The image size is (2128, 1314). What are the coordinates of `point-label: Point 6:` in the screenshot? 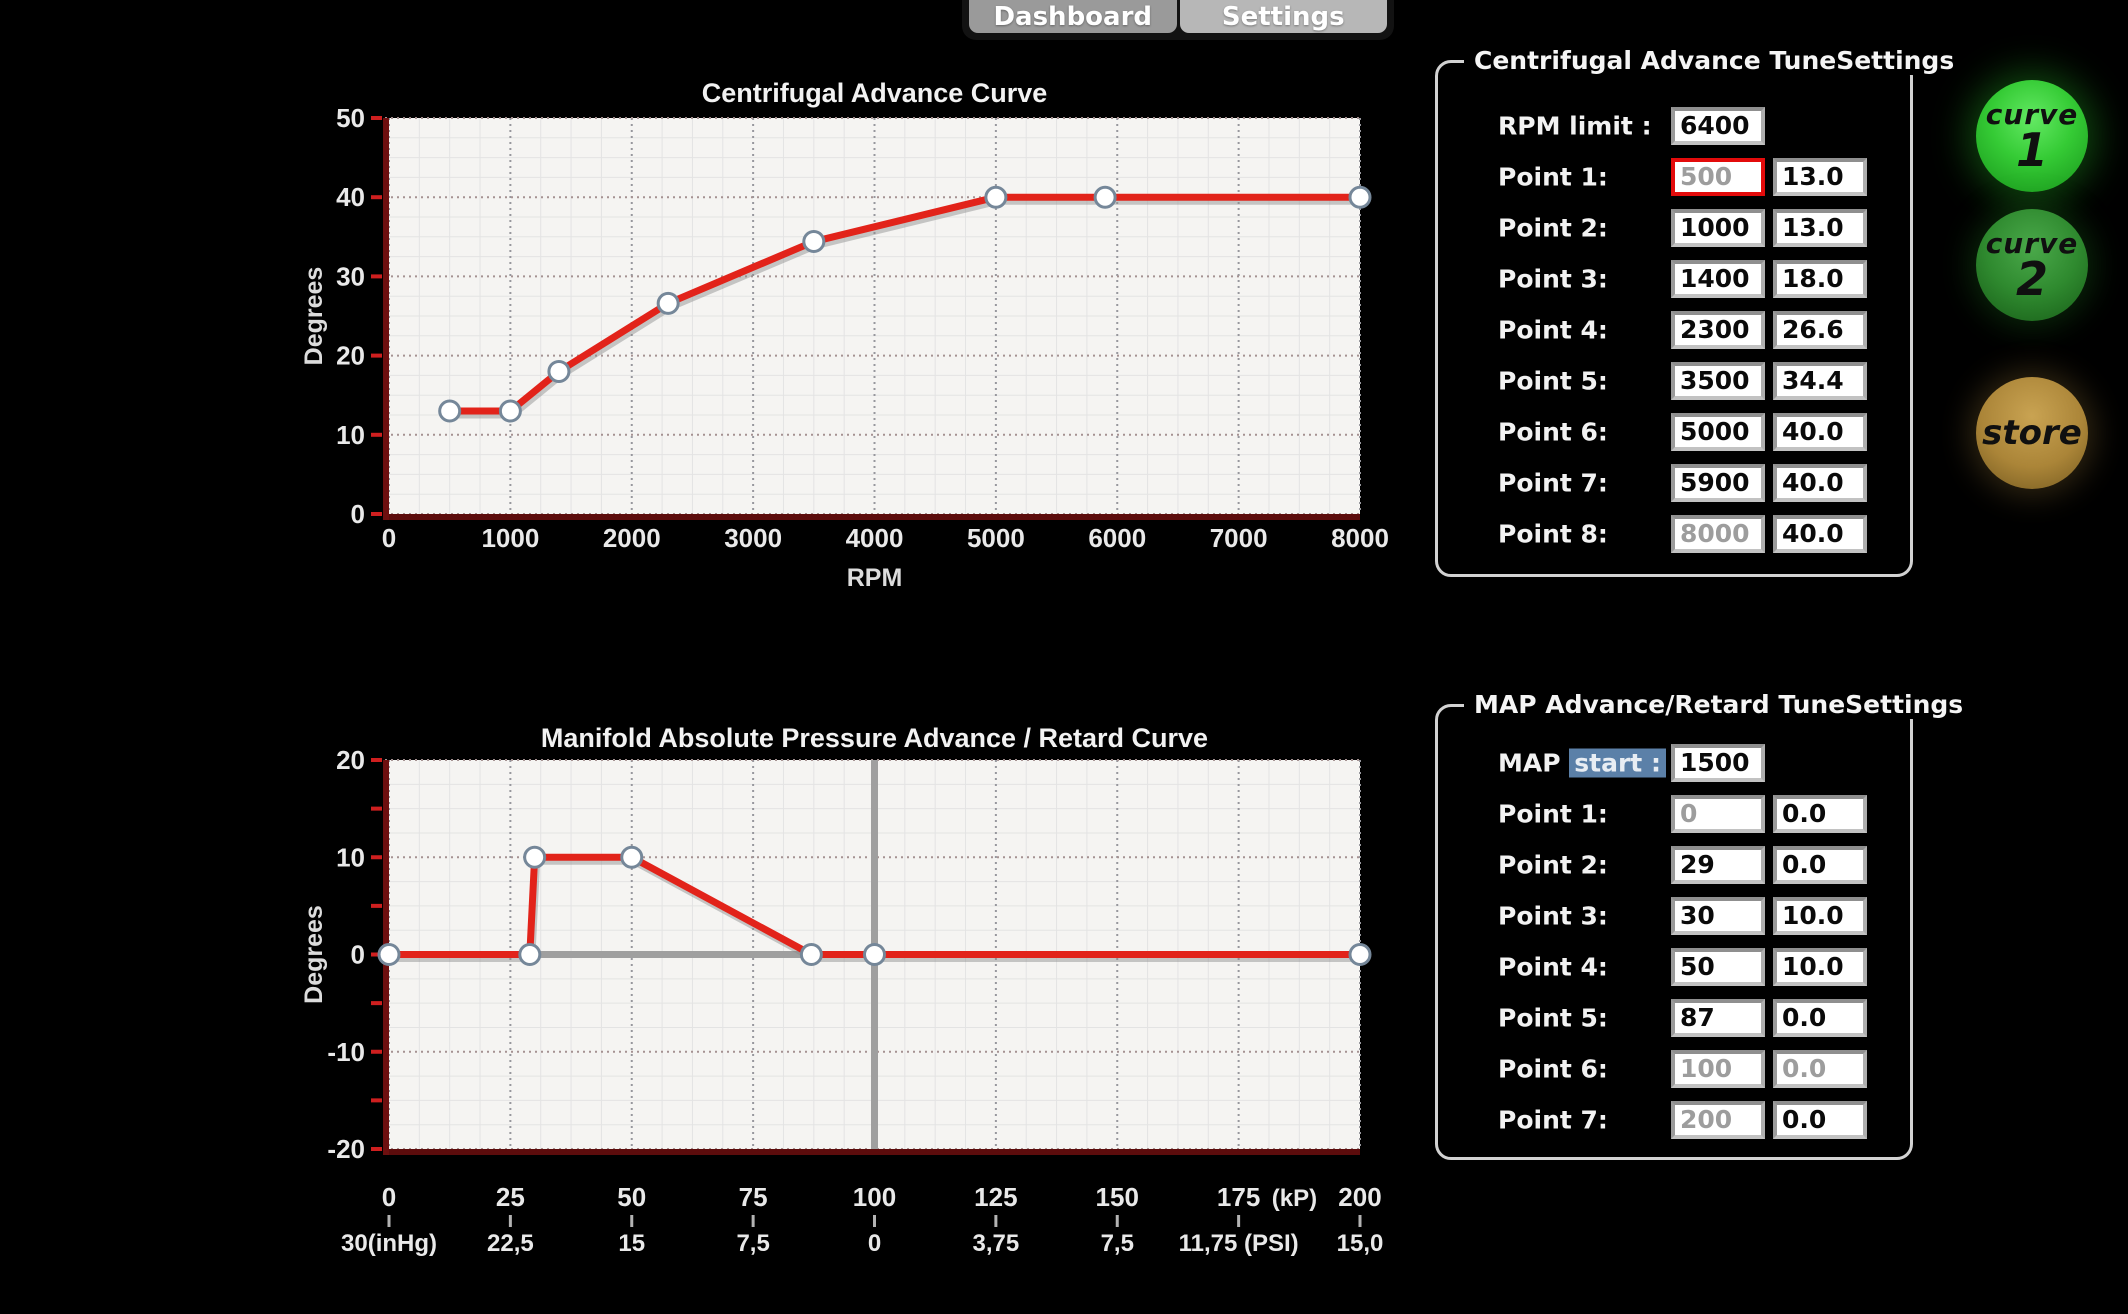 It's located at (1553, 431).